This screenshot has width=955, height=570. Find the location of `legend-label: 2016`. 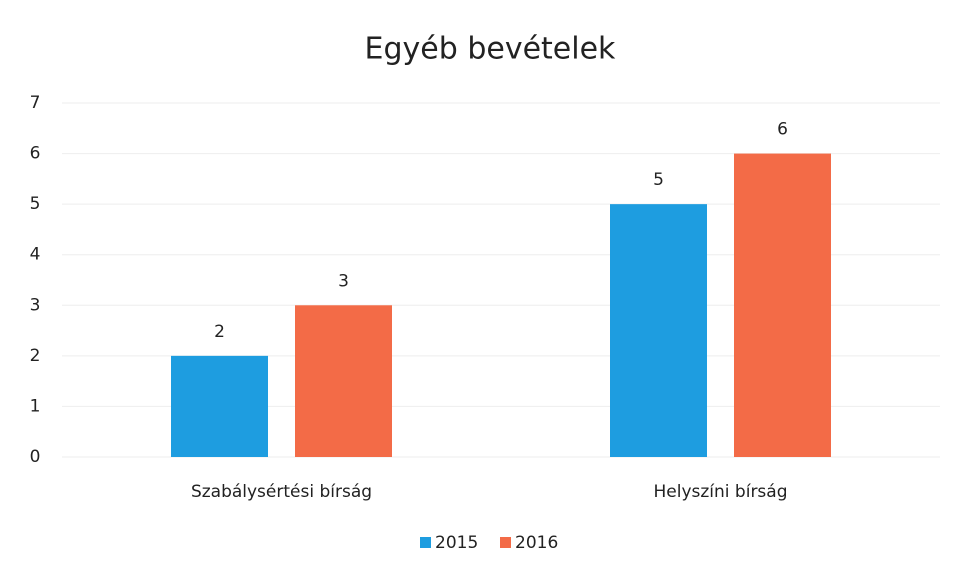

legend-label: 2016 is located at coordinates (536, 543).